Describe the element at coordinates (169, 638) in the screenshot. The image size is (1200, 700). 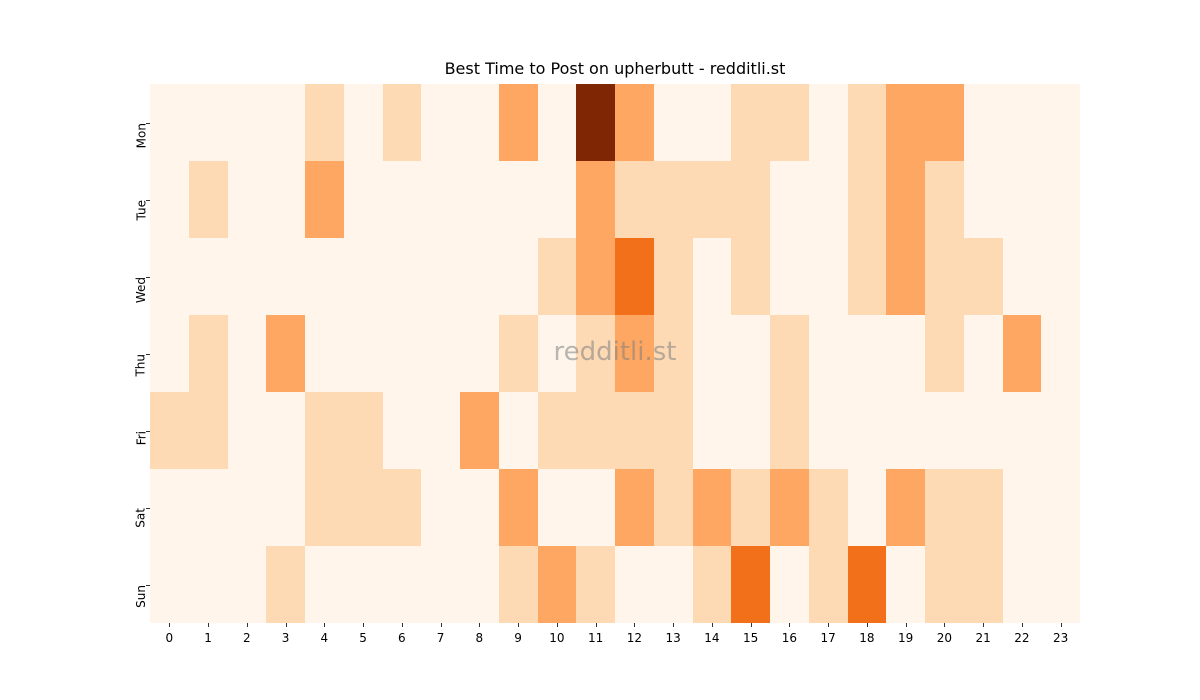
I see `x-tick-label: 0` at that location.